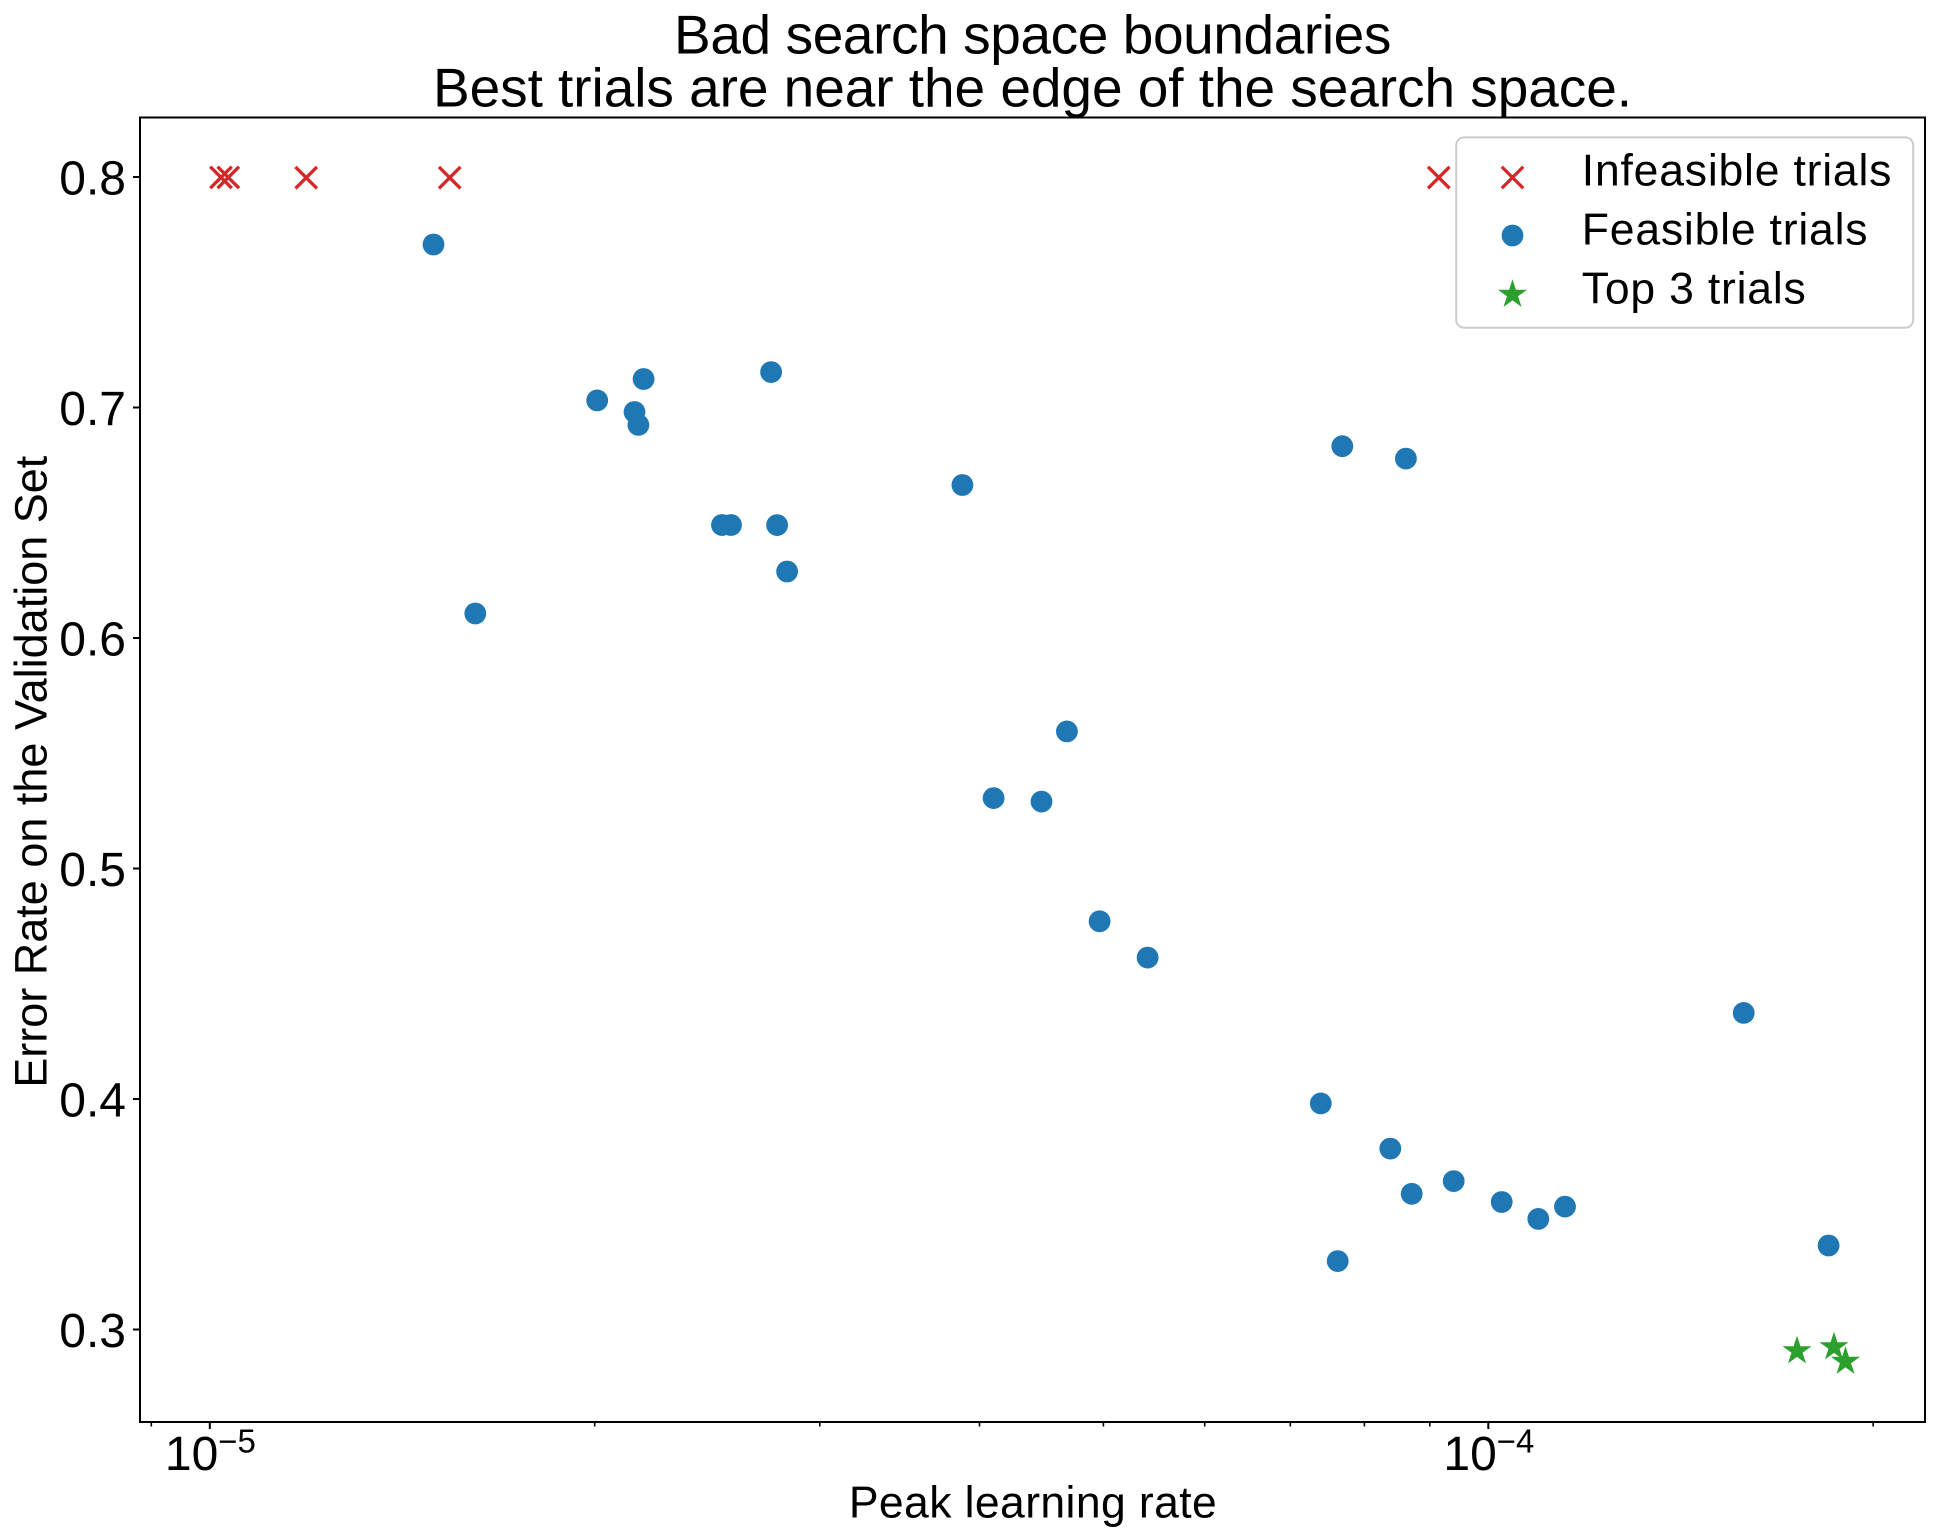 The image size is (1940, 1539). What do you see at coordinates (31, 771) in the screenshot?
I see `svg-text:Error Rate on the Validation S: Error Rate on the Validation Set` at bounding box center [31, 771].